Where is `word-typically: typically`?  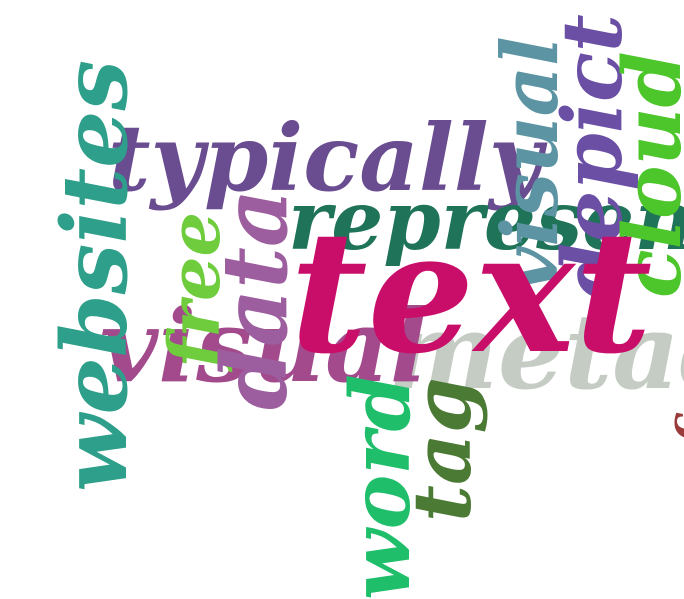
word-typically: typically is located at coordinates (325, 158).